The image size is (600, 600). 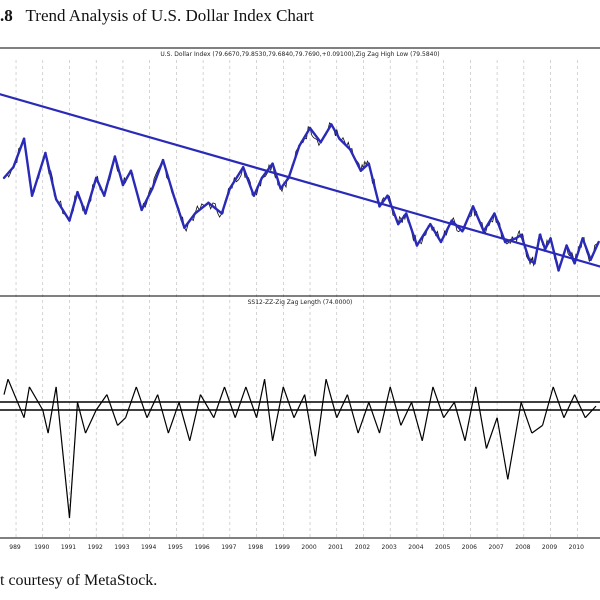 I want to click on x-tick-2005: 2005, so click(x=442, y=547).